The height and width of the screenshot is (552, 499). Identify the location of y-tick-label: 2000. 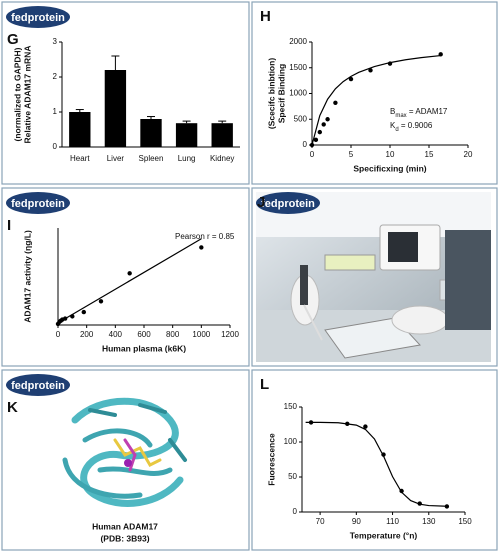
(298, 41).